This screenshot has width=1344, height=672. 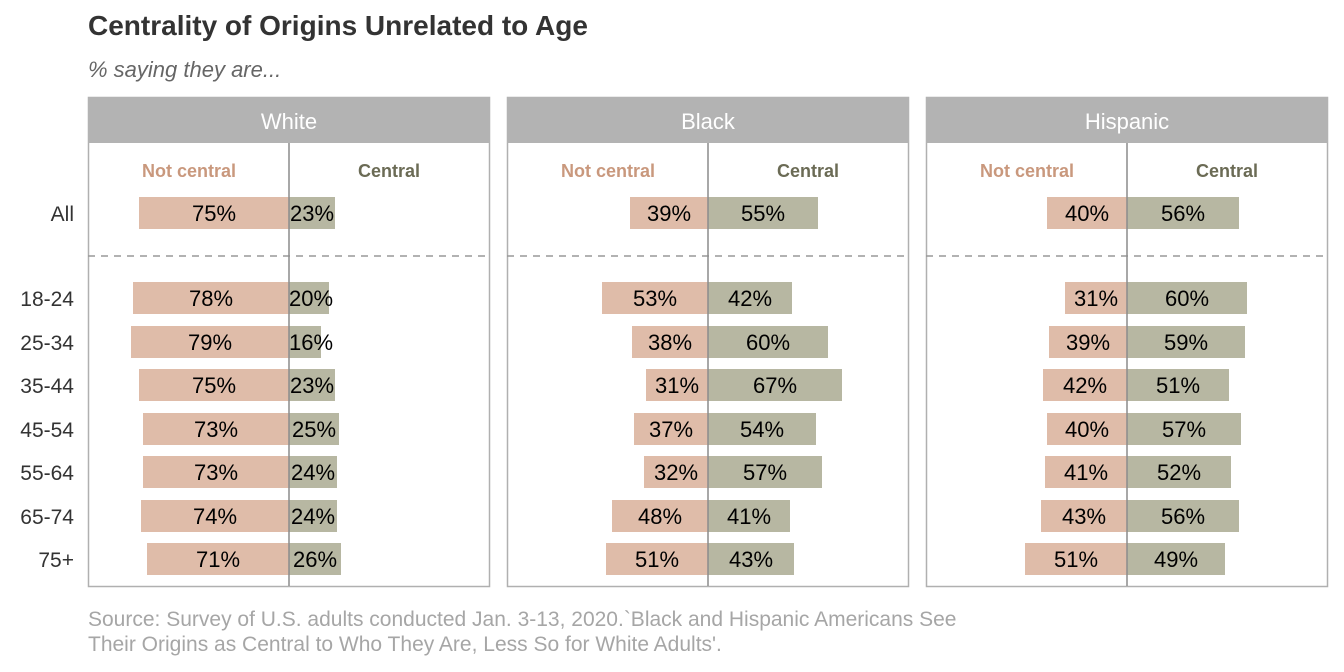 I want to click on legend-central-white: Central, so click(x=389, y=171).